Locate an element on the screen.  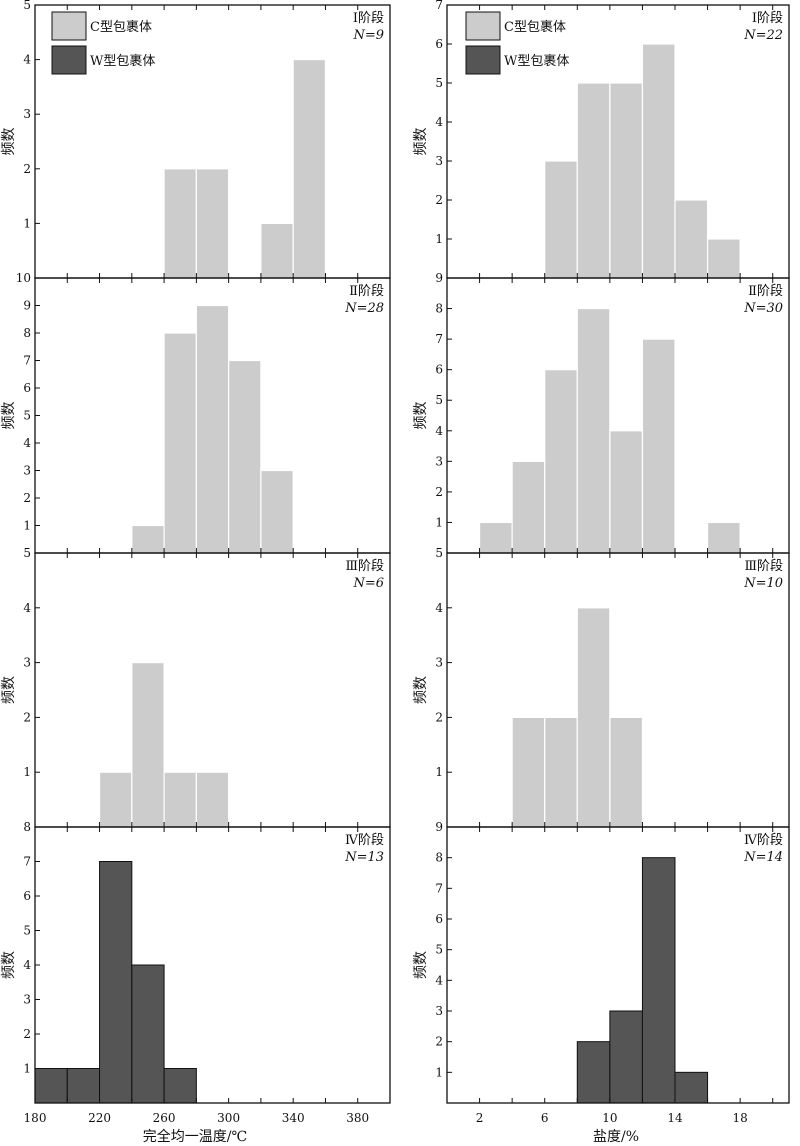
panel-right-4: 1 2 3 4 5 6 7 8 9 2 6 10 14 18 Ⅳ阶段 N=14 频数 is located at coordinates (601, 972).